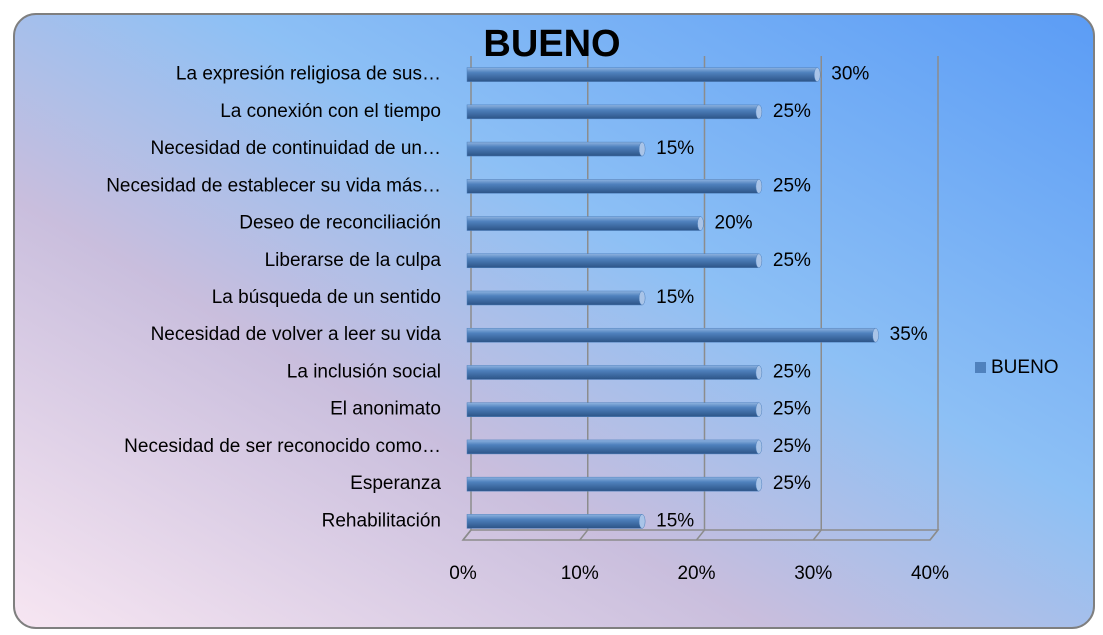  I want to click on y-tick-label: Liberarse de la culpa, so click(353, 260).